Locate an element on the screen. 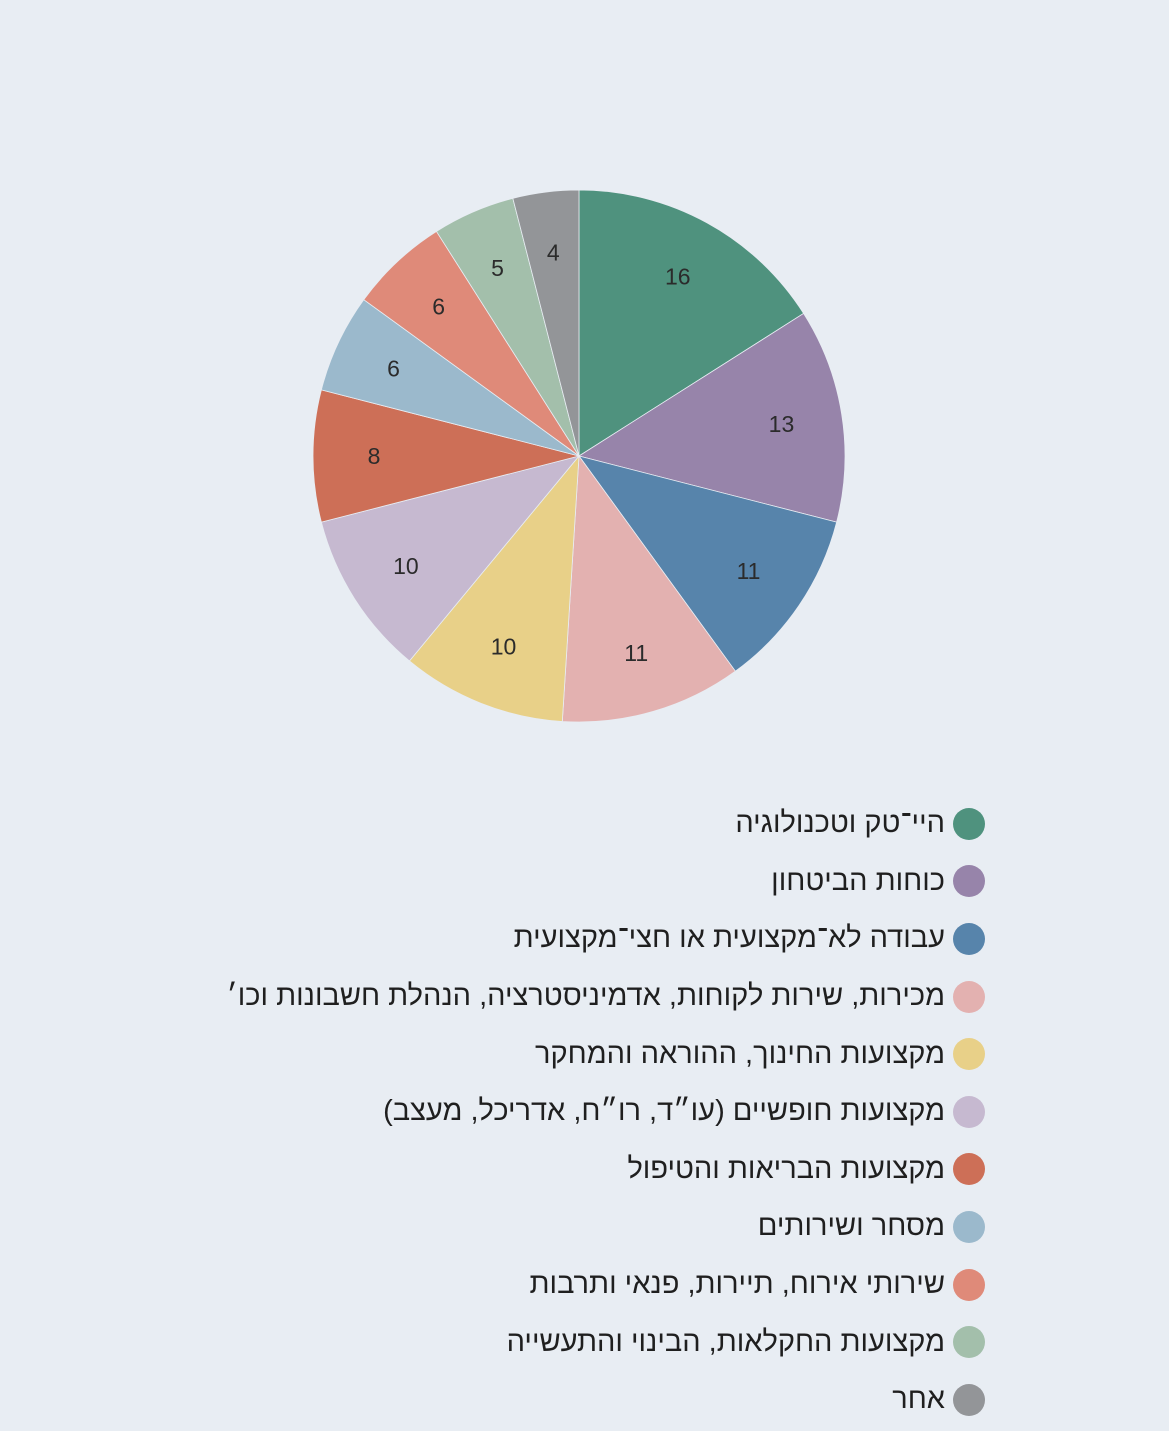 Image resolution: width=1169 pixels, height=1431 pixels. slice-value-label: 5 is located at coordinates (497, 268).